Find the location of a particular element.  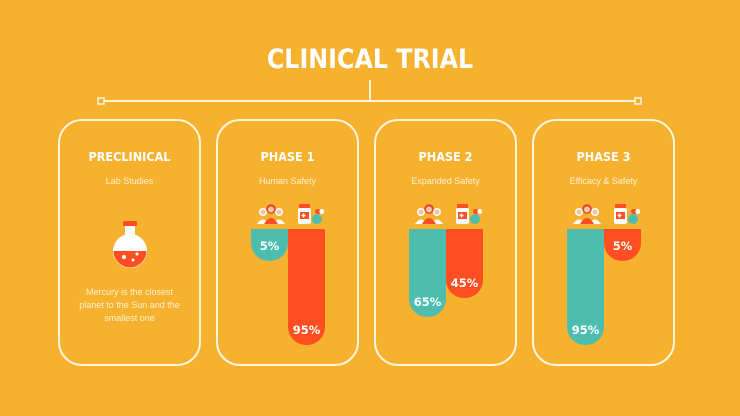

drug-bar: 5% is located at coordinates (622, 245).